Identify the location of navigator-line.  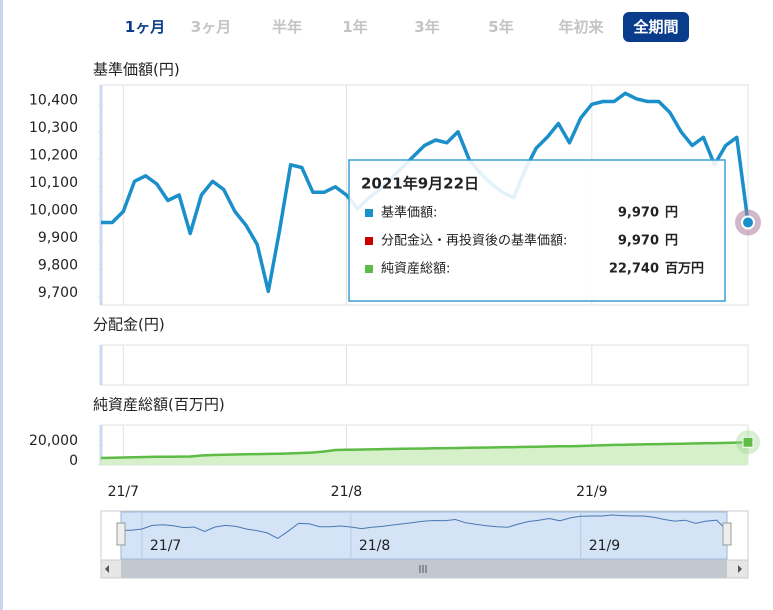
(424, 526).